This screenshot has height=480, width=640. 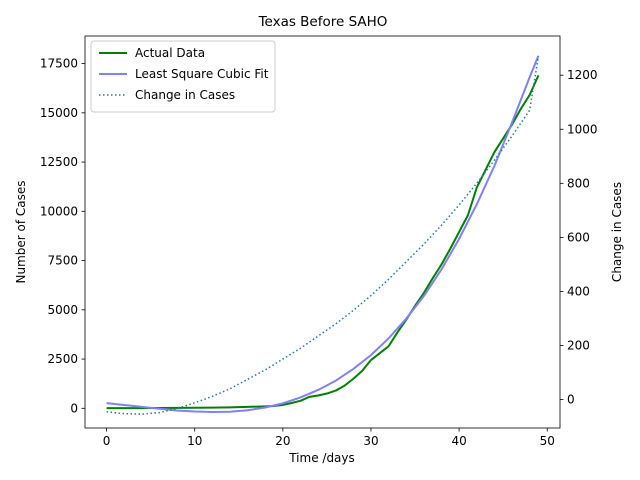 What do you see at coordinates (74, 408) in the screenshot?
I see `y-tick-label: 0` at bounding box center [74, 408].